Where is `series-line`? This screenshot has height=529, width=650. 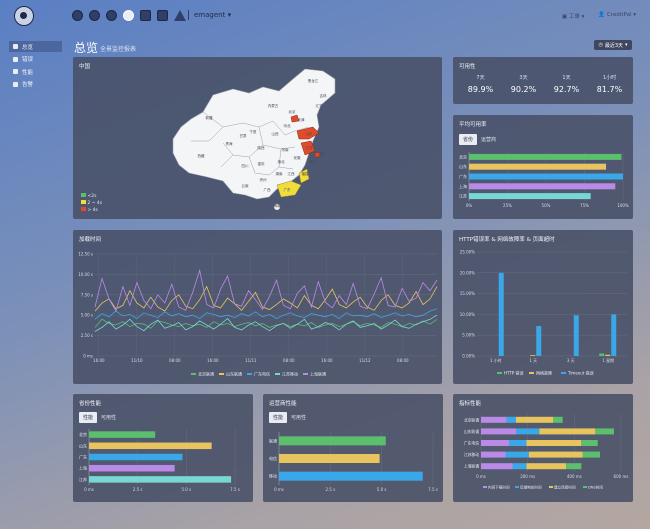
series-line is located at coordinates (266, 298).